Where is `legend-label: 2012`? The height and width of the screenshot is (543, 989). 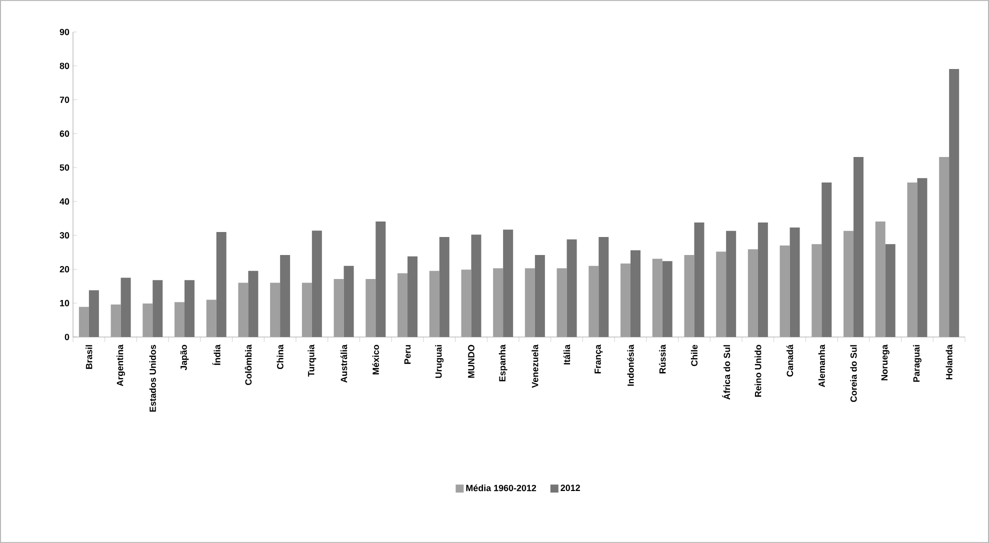 legend-label: 2012 is located at coordinates (570, 488).